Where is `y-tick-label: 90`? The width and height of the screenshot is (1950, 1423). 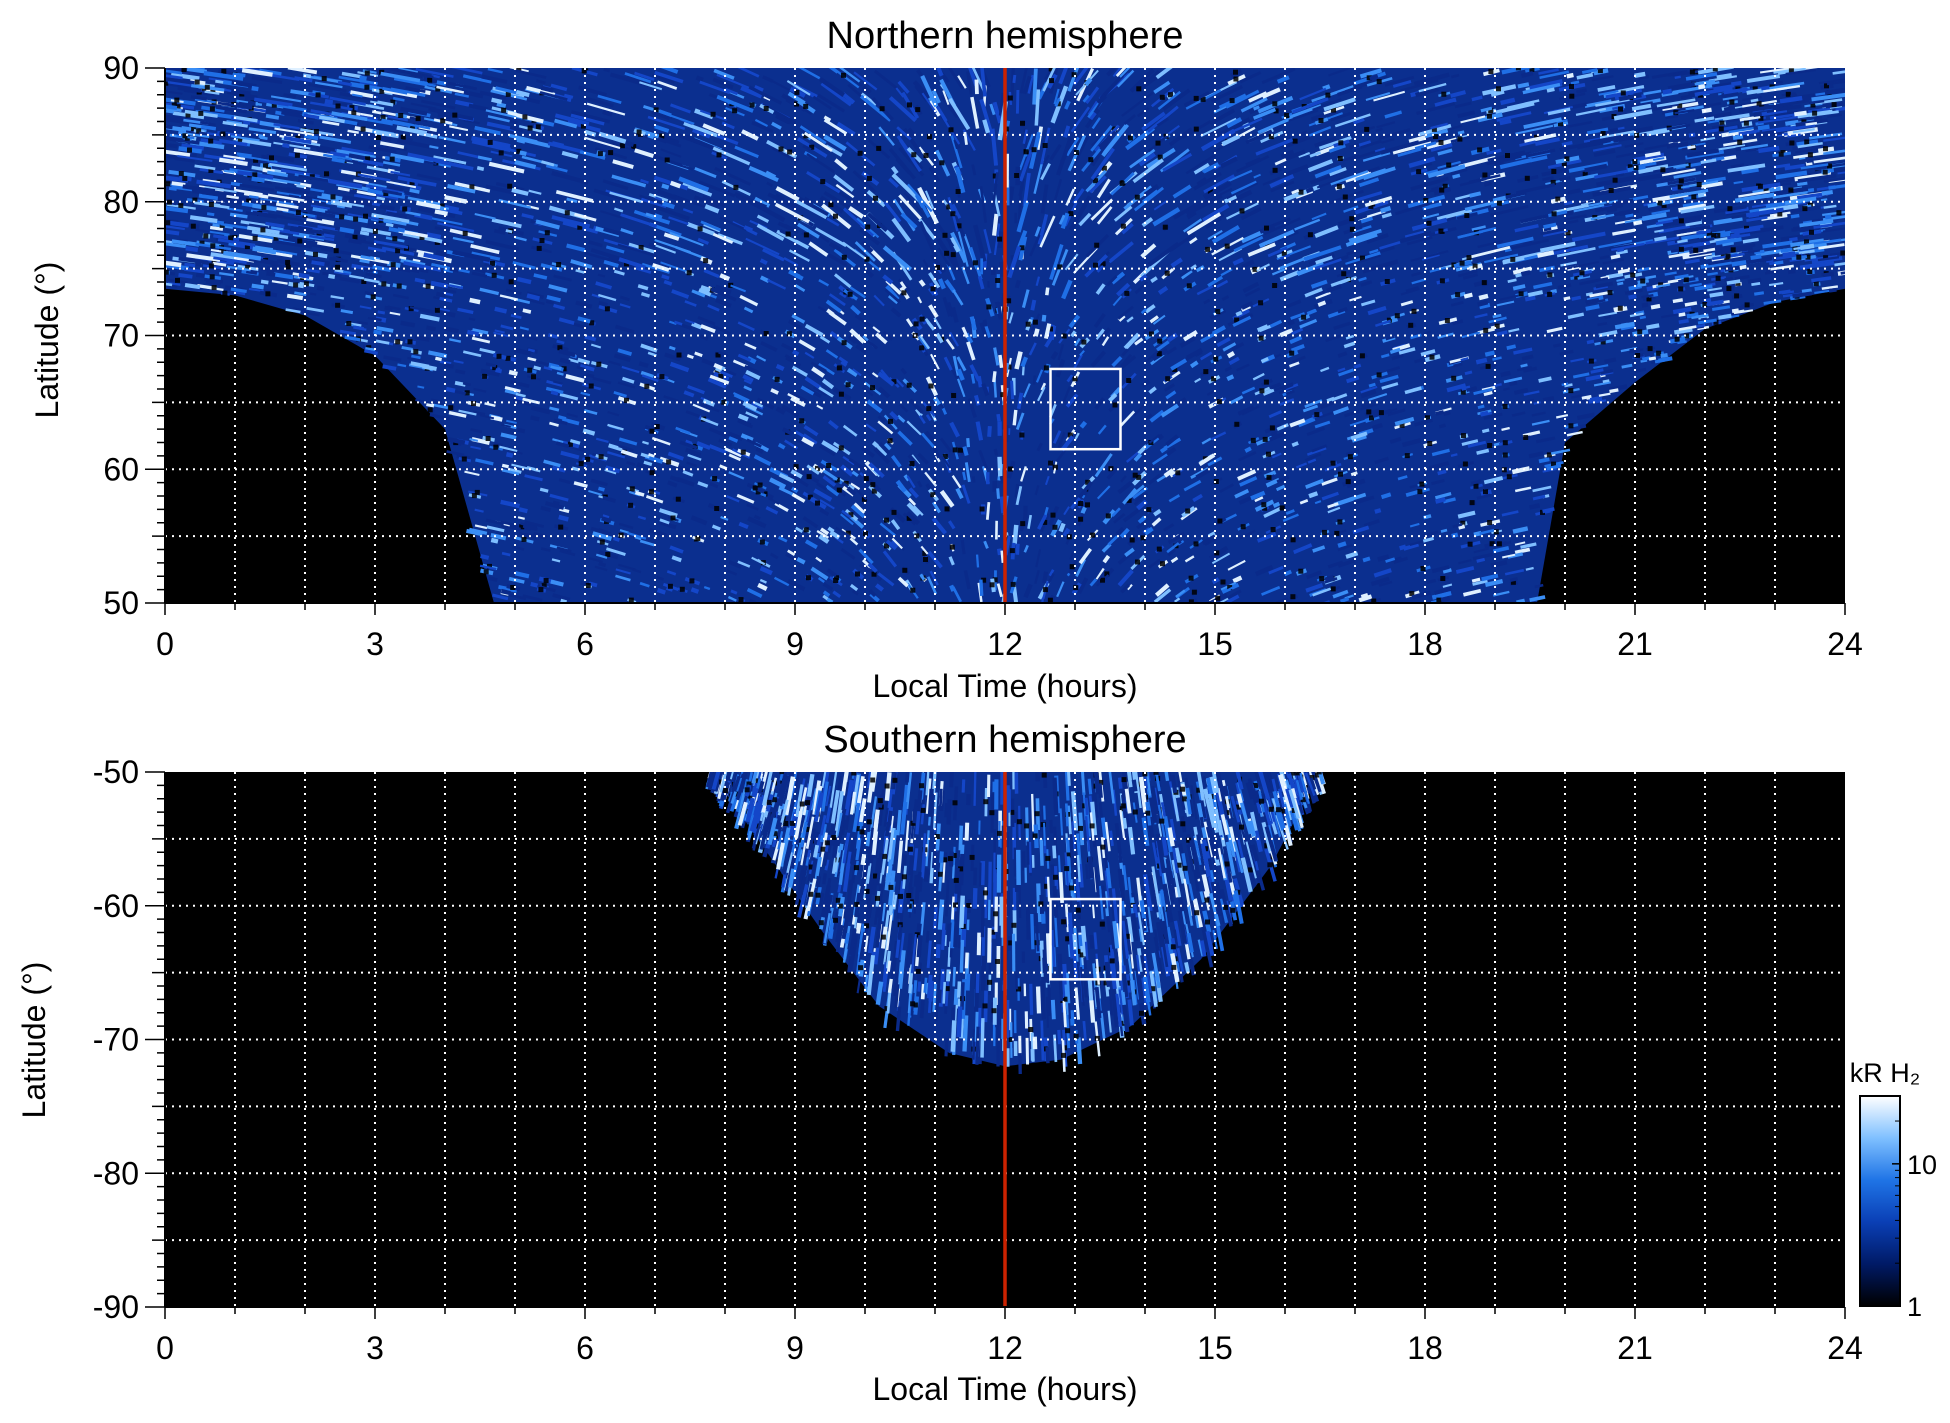
y-tick-label: 90 is located at coordinates (121, 68).